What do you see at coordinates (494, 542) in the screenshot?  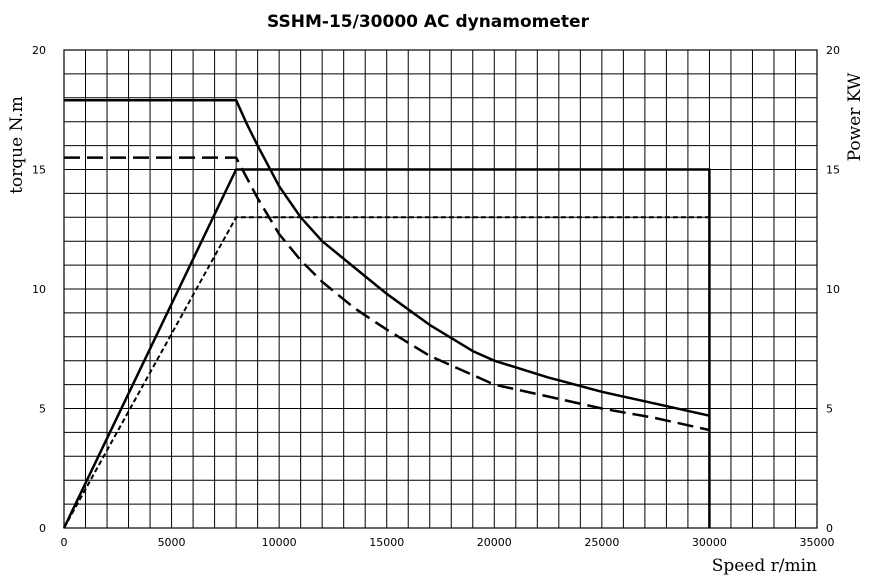 I see `x-tick-label: 20000` at bounding box center [494, 542].